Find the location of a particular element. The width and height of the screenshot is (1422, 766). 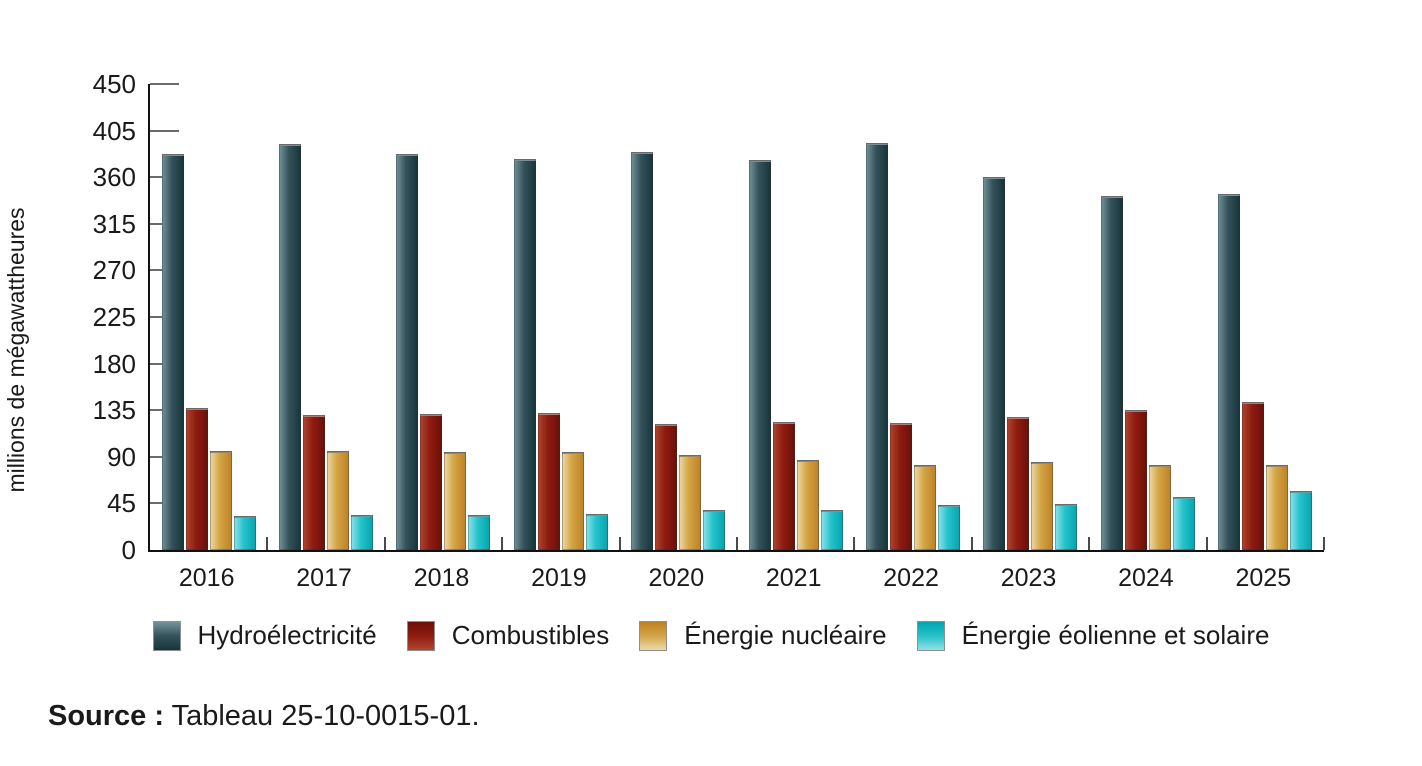

x-tick-label: 2018 is located at coordinates (441, 578).